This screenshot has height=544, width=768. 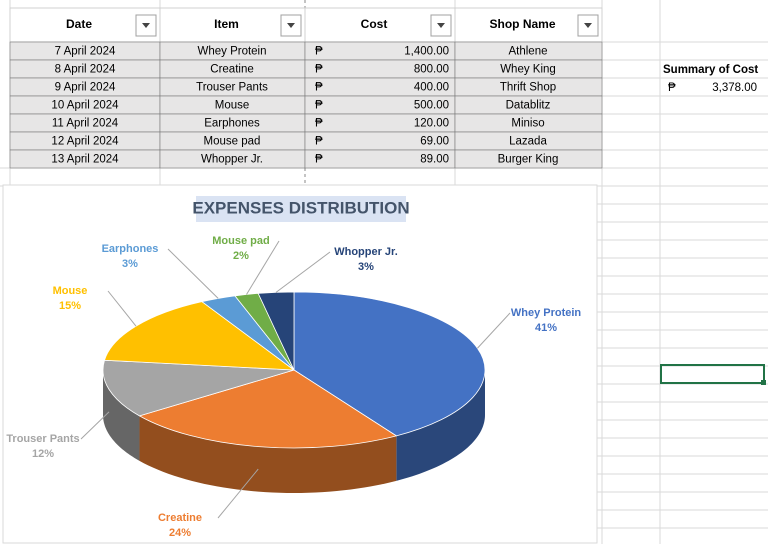 What do you see at coordinates (70, 306) in the screenshot?
I see `percent-label: 15%` at bounding box center [70, 306].